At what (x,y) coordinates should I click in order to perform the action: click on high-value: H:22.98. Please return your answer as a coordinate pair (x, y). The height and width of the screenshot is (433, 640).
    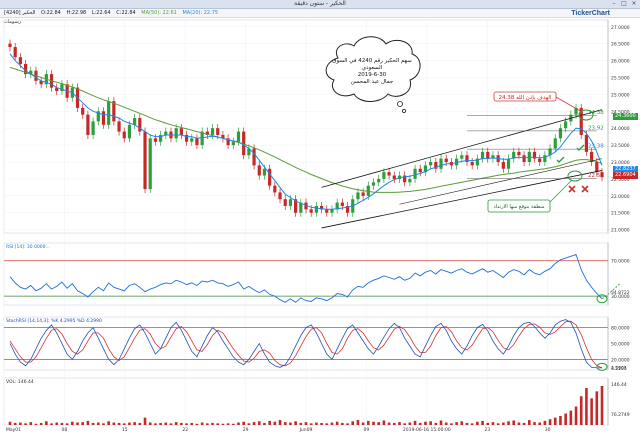
    Looking at the image, I should click on (76, 13).